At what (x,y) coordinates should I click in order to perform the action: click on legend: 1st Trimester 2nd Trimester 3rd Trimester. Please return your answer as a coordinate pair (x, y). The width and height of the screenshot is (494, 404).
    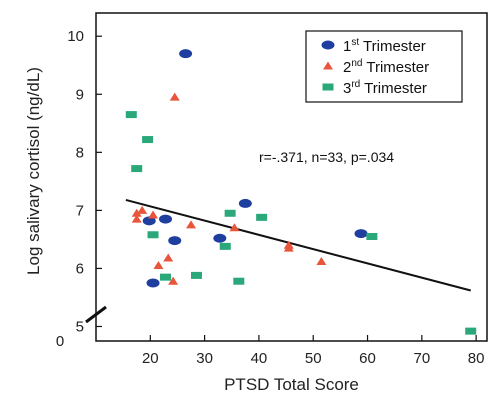
    Looking at the image, I should click on (384, 66).